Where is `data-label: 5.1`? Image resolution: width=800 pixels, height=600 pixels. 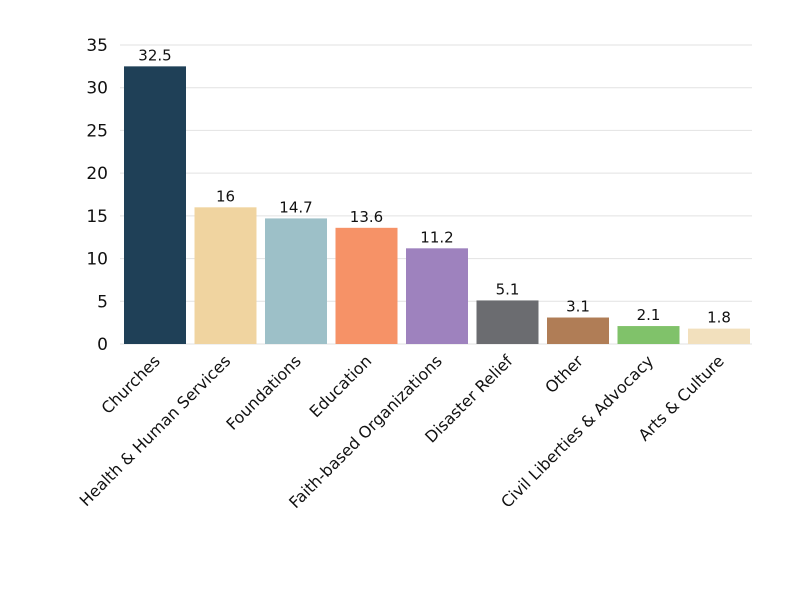
data-label: 5.1 is located at coordinates (508, 289).